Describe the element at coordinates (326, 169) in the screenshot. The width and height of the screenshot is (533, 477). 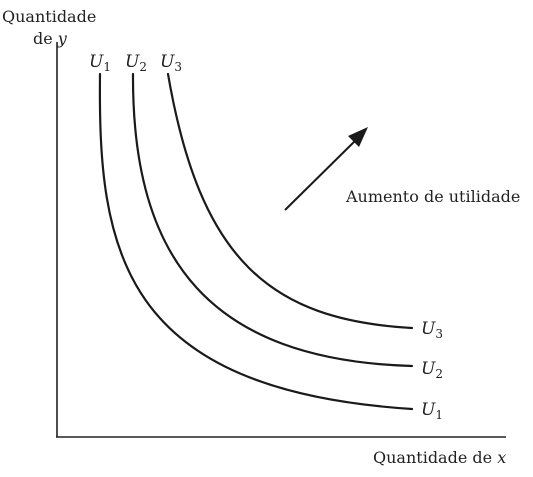
I see `utility-increase-arrow-icon` at that location.